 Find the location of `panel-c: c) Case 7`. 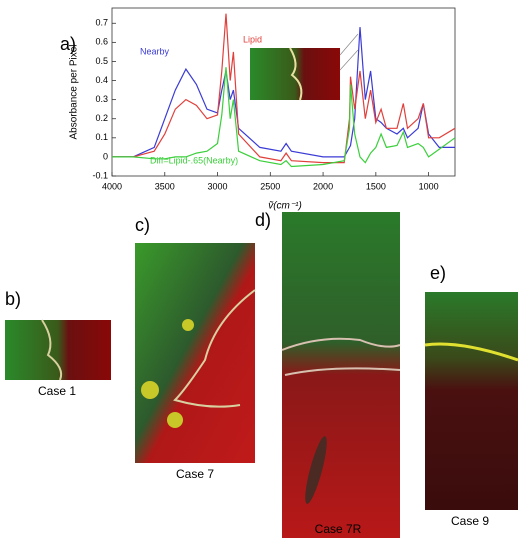

panel-c: c) Case 7 is located at coordinates (195, 348).